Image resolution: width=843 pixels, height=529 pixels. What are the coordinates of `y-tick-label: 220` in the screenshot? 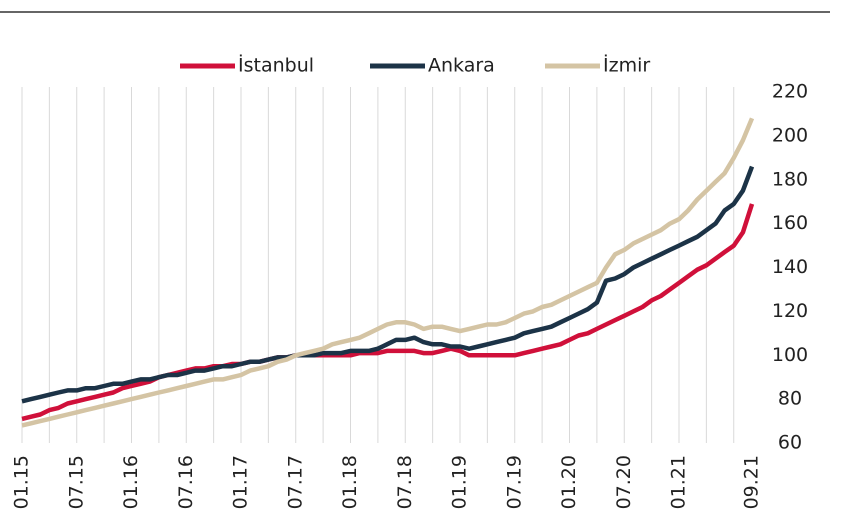 It's located at (790, 92).